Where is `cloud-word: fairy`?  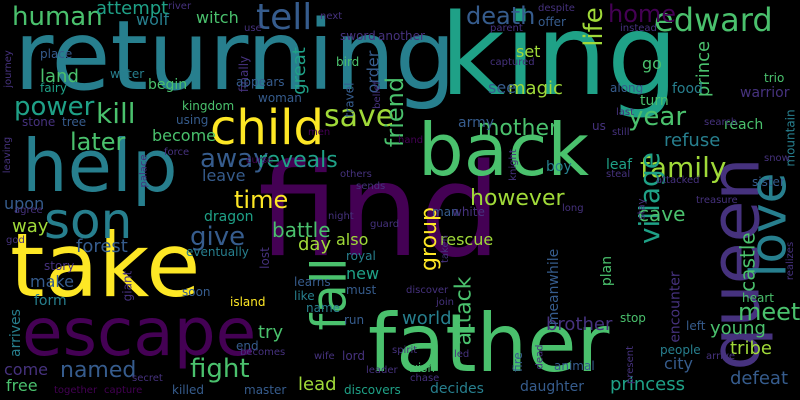 cloud-word: fairy is located at coordinates (53, 88).